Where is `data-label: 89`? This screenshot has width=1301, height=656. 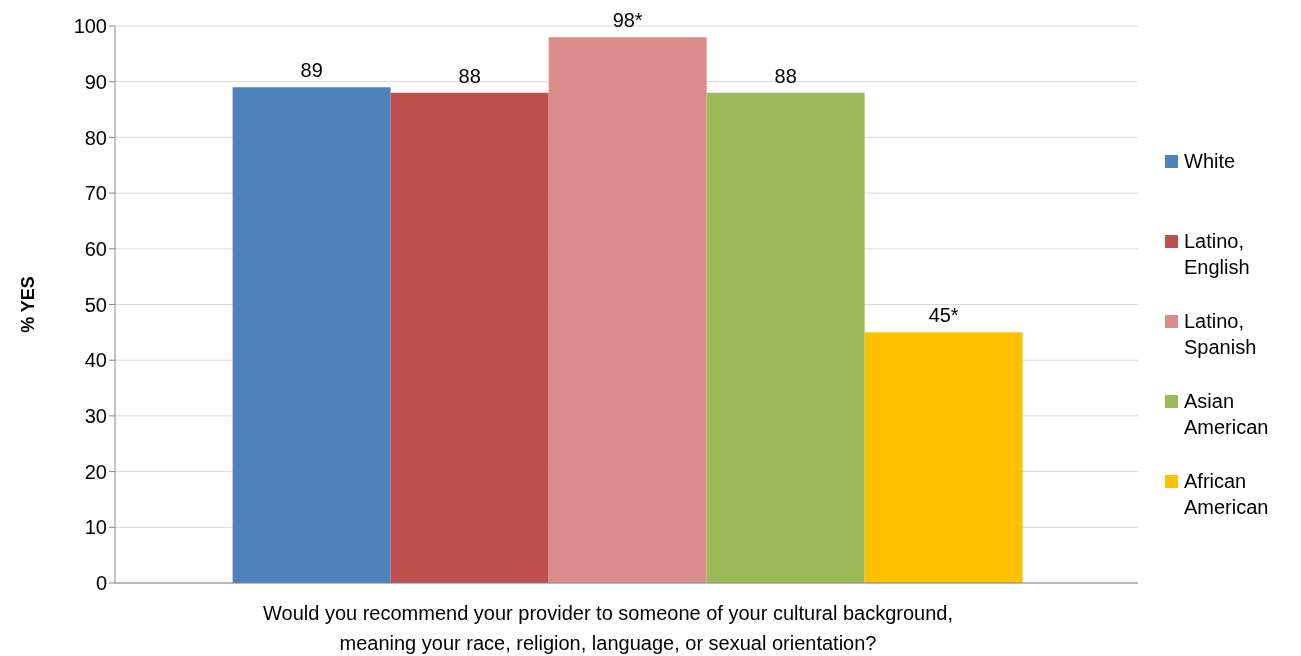
data-label: 89 is located at coordinates (311, 70).